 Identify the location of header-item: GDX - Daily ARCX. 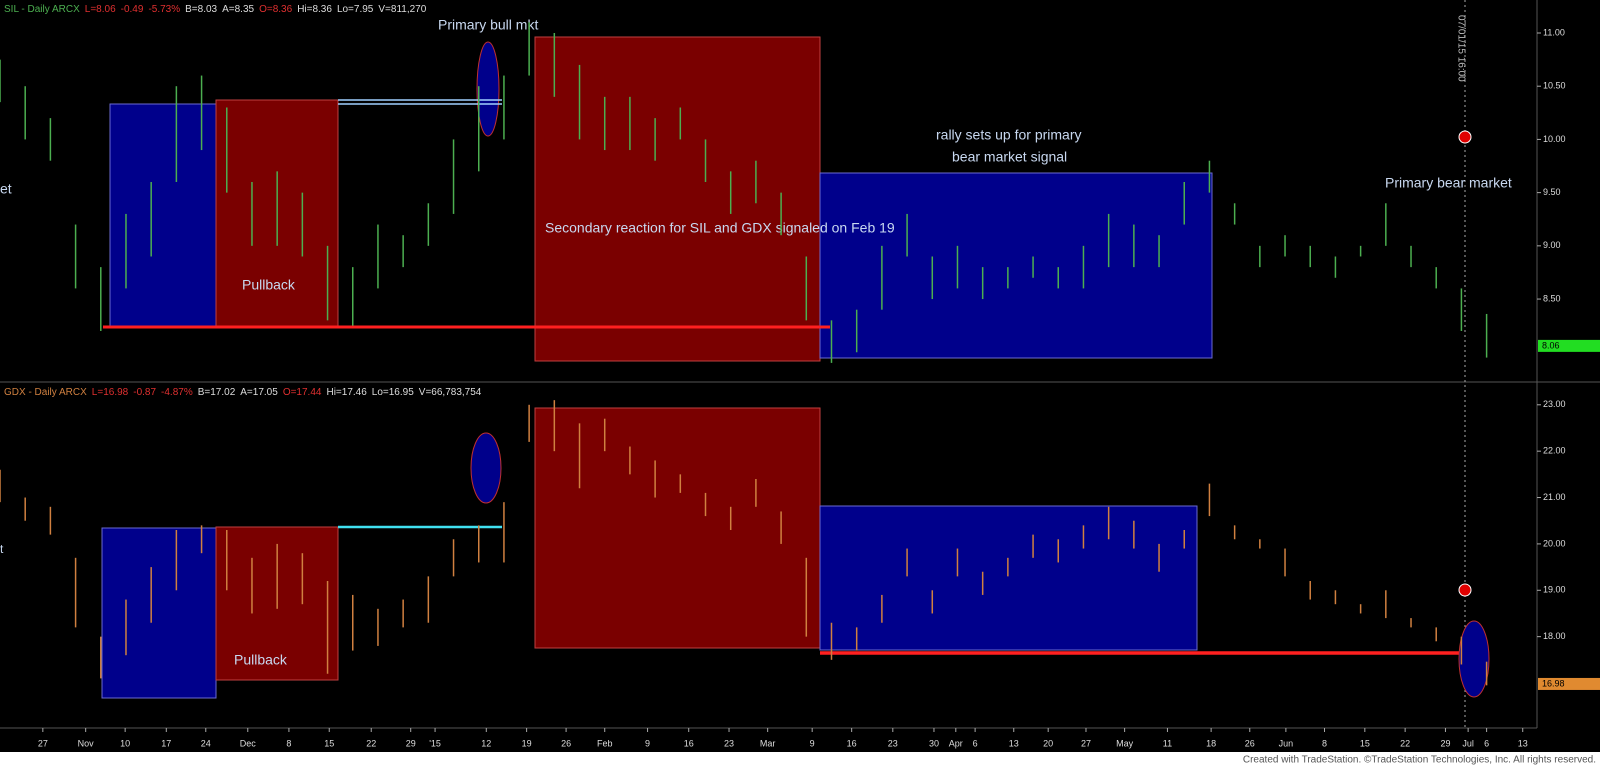
(45, 392).